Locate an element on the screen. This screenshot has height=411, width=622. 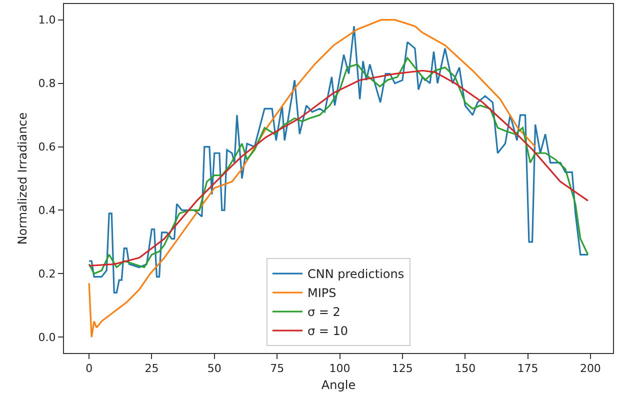
y-axis-title: Normalized Irradiance is located at coordinates (23, 178).